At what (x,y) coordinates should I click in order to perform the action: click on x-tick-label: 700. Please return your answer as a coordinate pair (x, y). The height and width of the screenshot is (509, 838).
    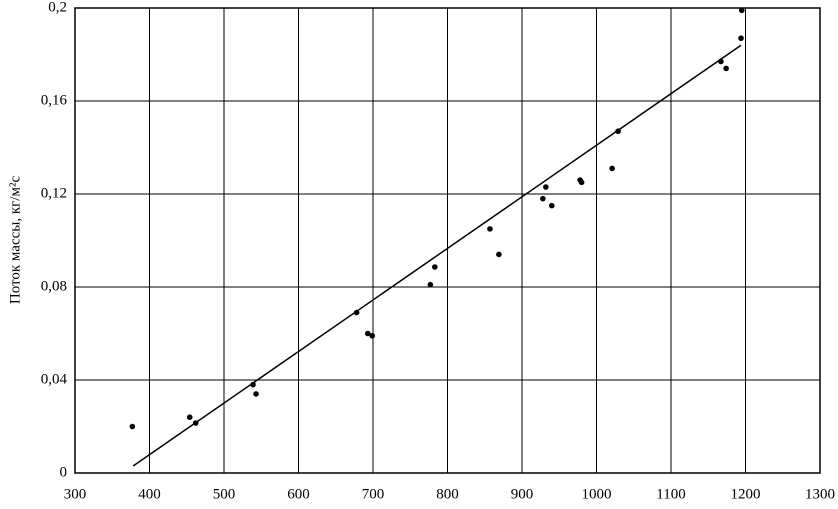
    Looking at the image, I should click on (373, 494).